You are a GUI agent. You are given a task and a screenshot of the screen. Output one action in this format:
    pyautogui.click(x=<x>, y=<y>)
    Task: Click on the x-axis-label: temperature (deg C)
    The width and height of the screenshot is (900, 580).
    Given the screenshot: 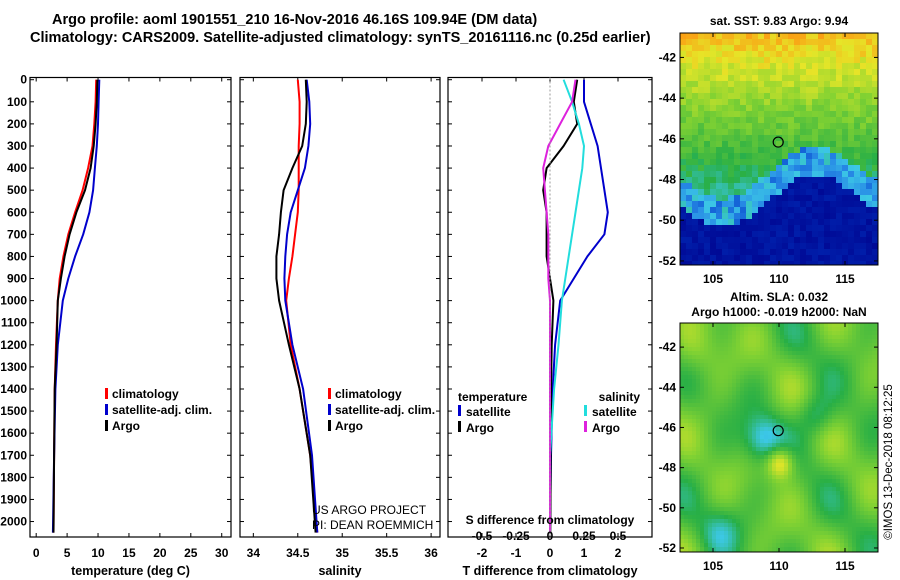 What is the action you would take?
    pyautogui.click(x=130, y=571)
    